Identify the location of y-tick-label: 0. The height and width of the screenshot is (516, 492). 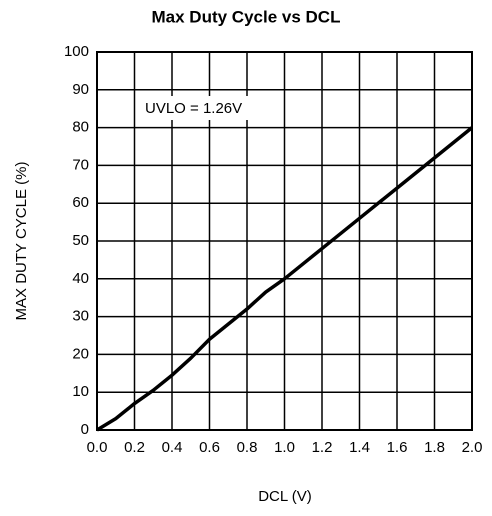
(85, 429).